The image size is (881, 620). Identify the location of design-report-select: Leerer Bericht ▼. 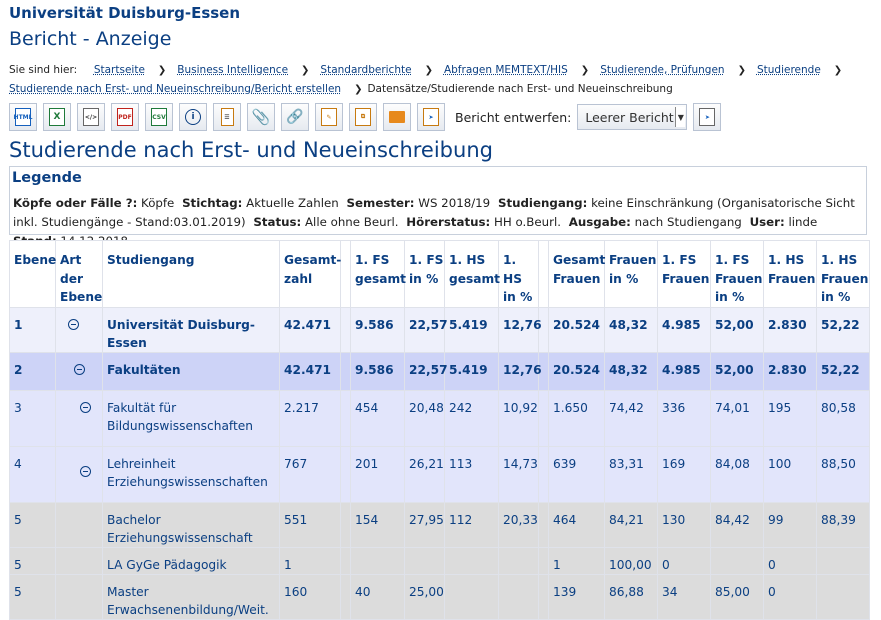
(632, 117).